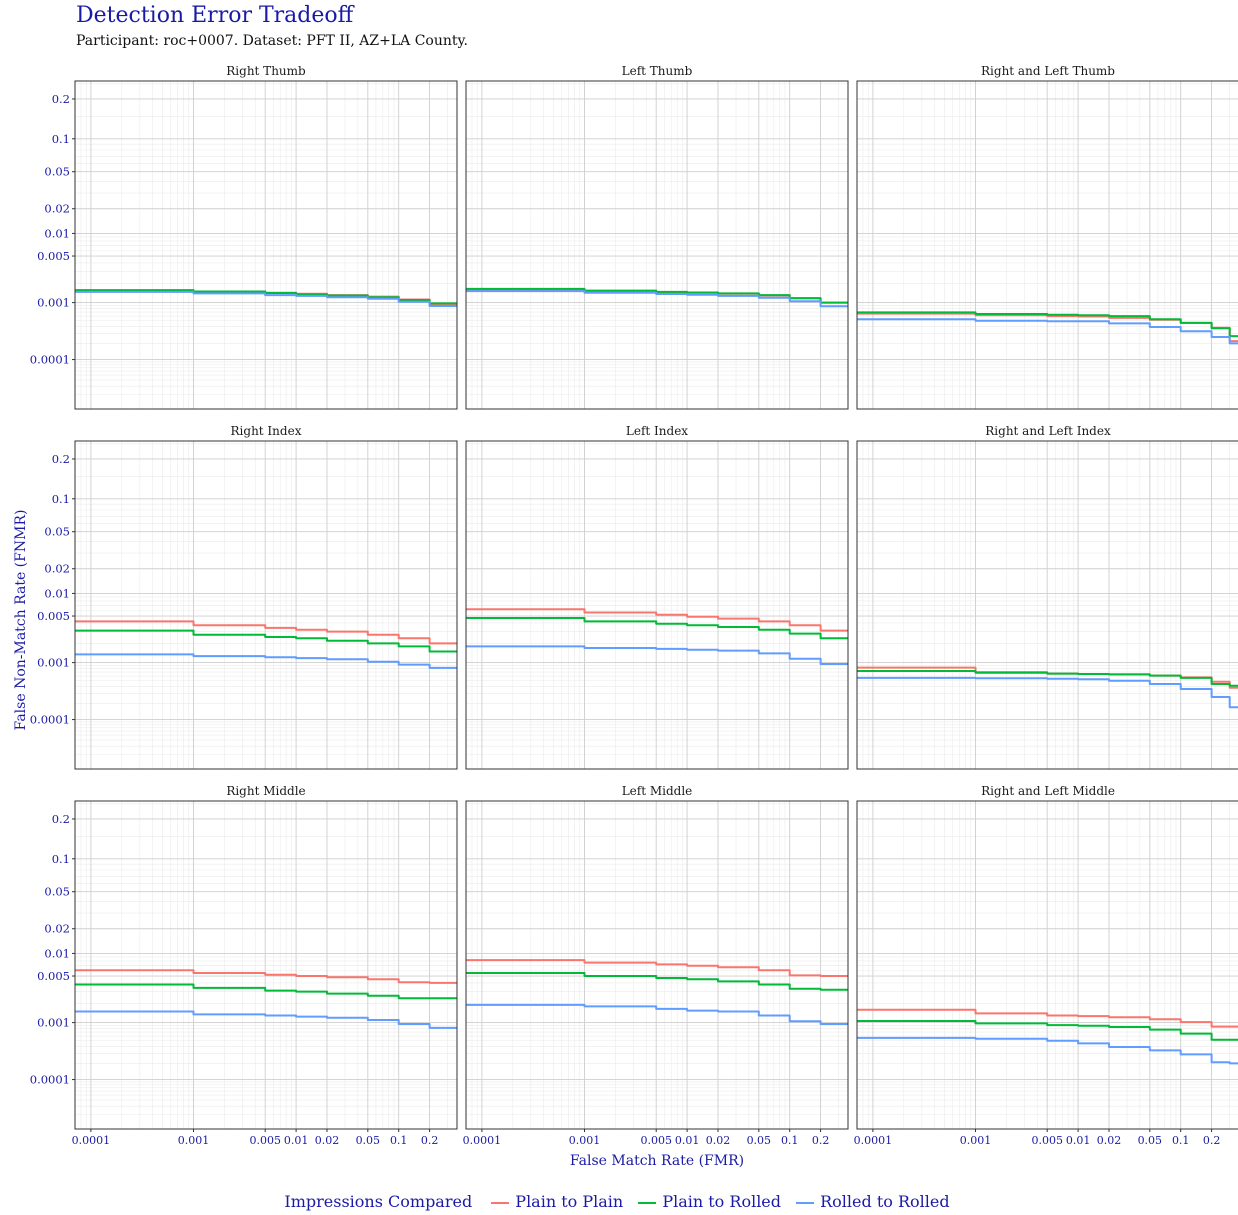 This screenshot has width=1238, height=1215. Describe the element at coordinates (1048, 71) in the screenshot. I see `panel-title-right-and-left-thumb: Right and Left Thumb` at that location.